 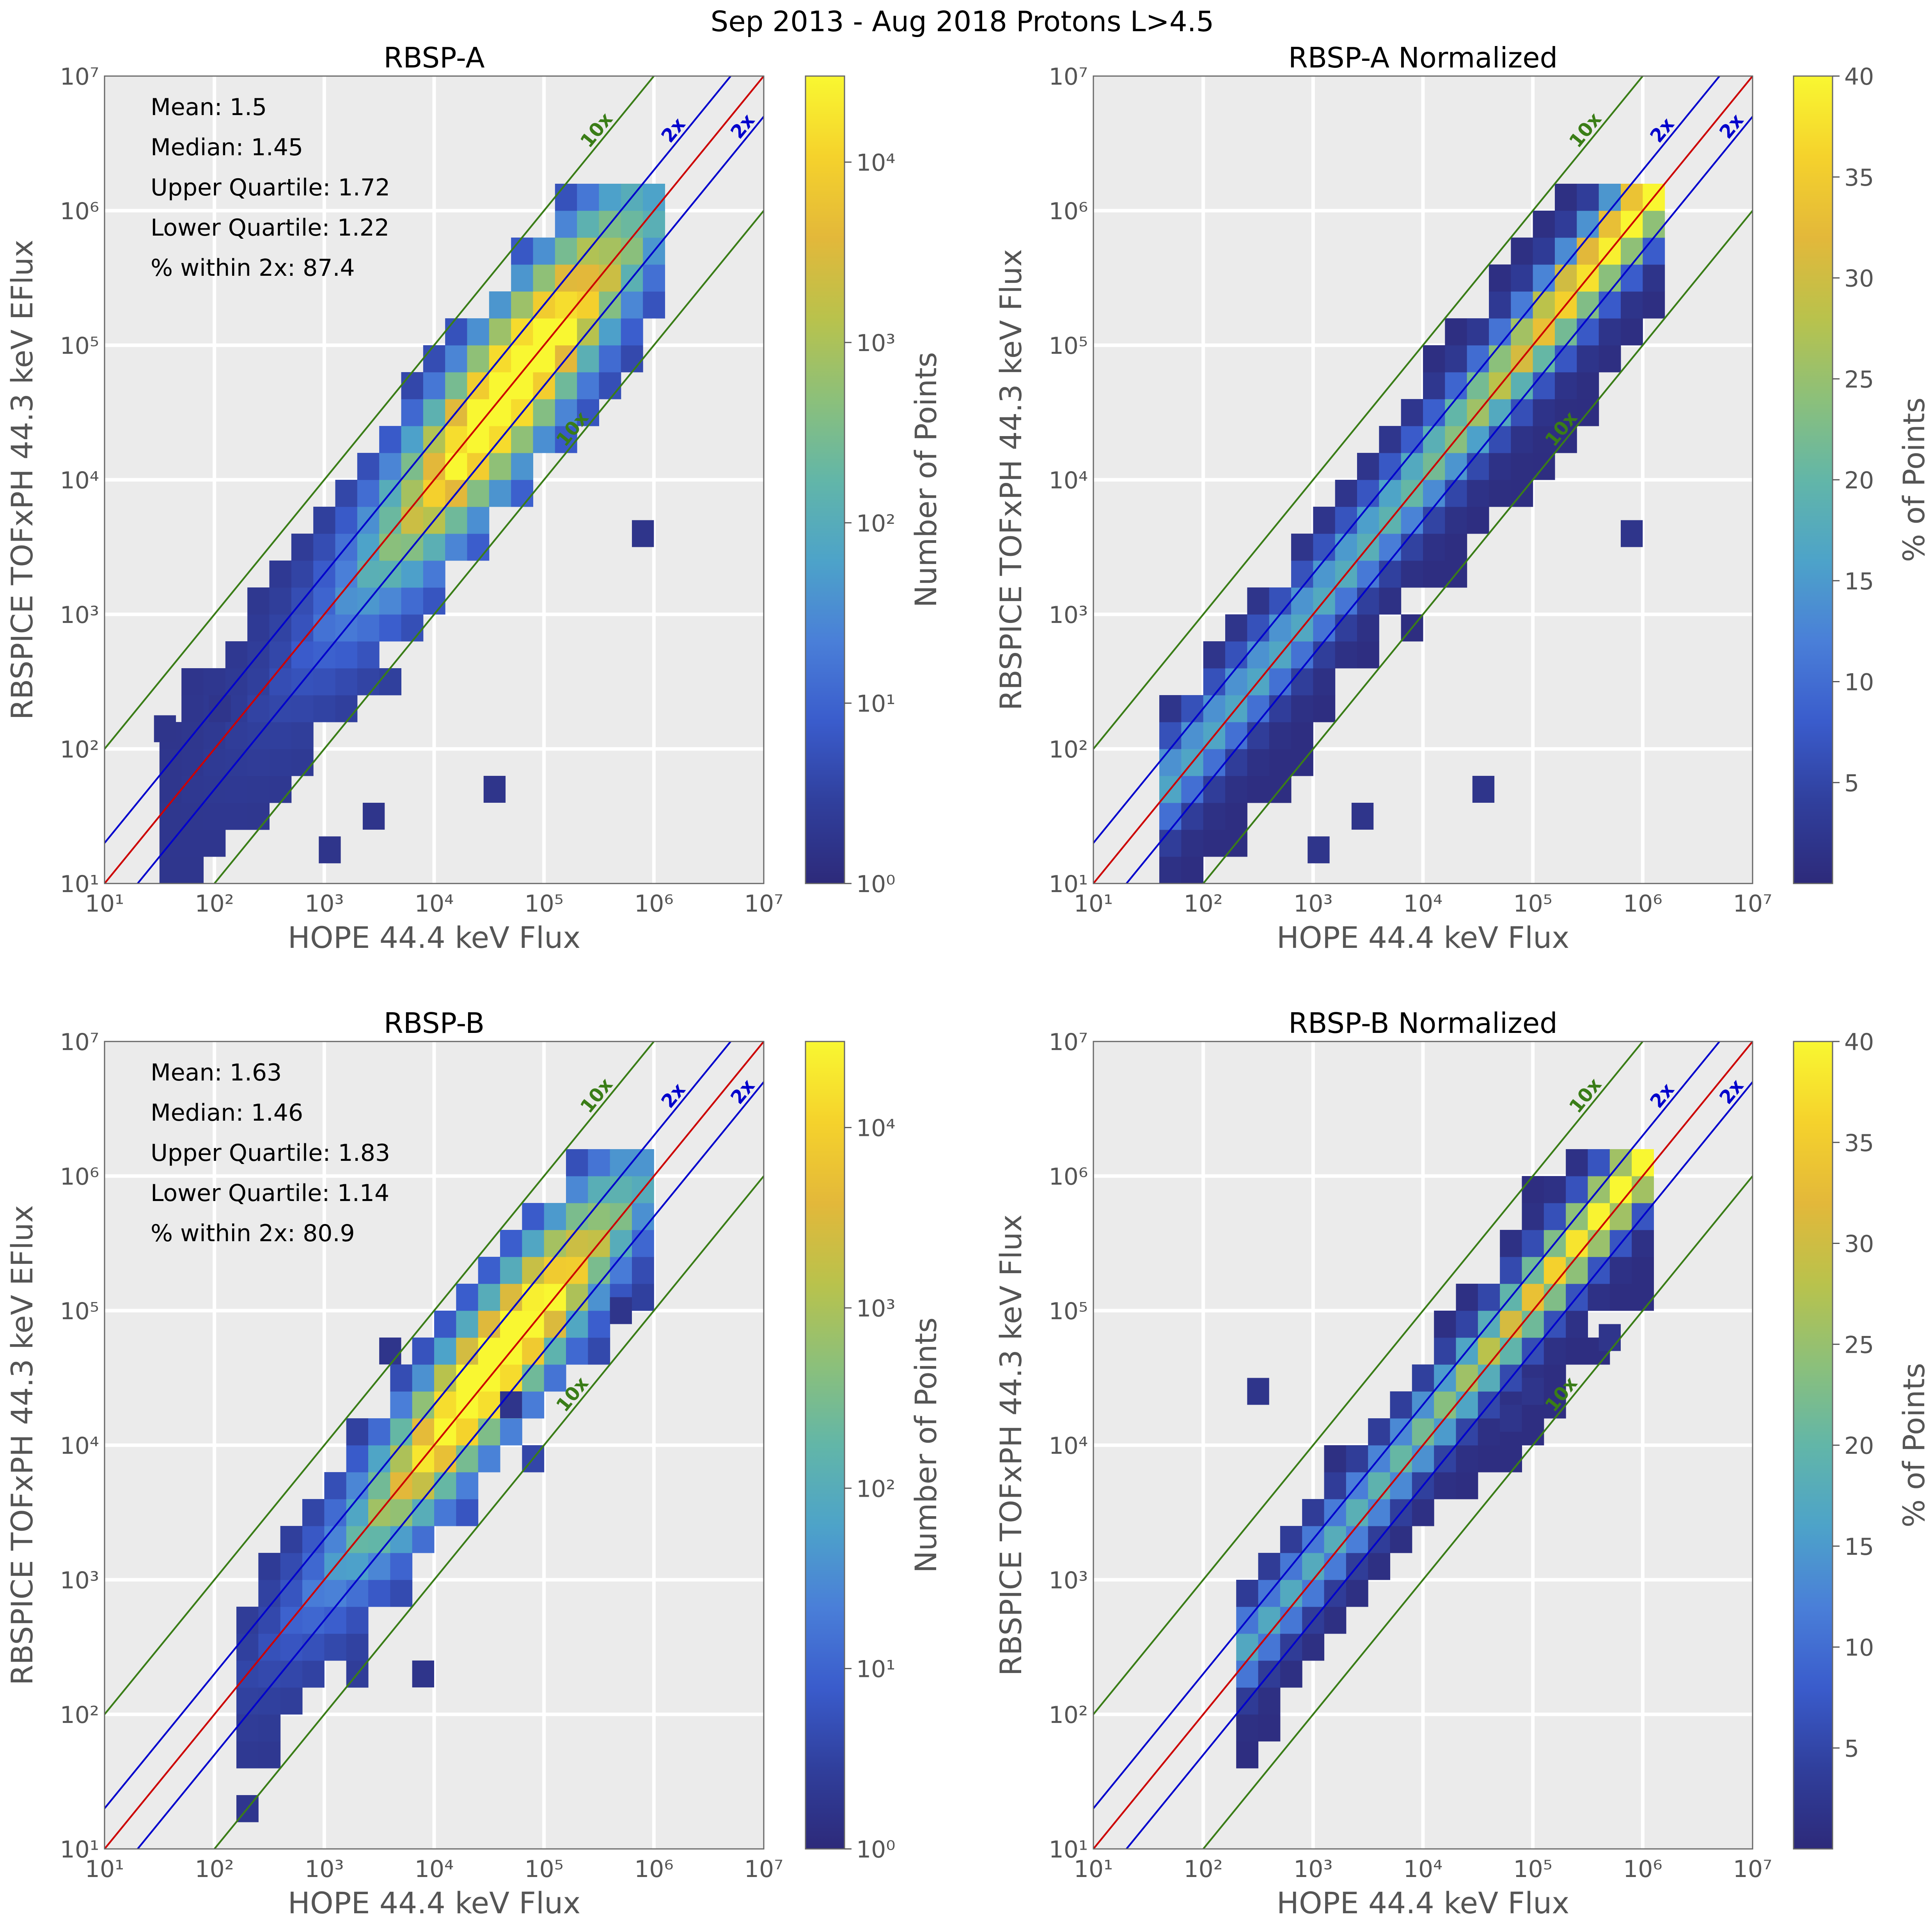 What do you see at coordinates (653, 903) in the screenshot?
I see `x-tick-label: 10⁶` at bounding box center [653, 903].